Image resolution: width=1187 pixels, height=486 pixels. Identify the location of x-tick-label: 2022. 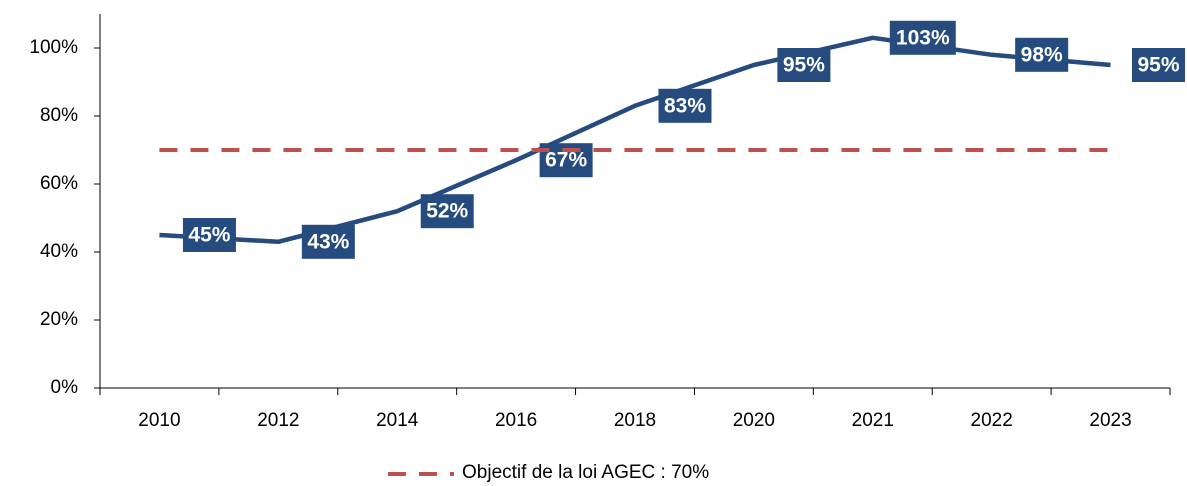
(992, 420).